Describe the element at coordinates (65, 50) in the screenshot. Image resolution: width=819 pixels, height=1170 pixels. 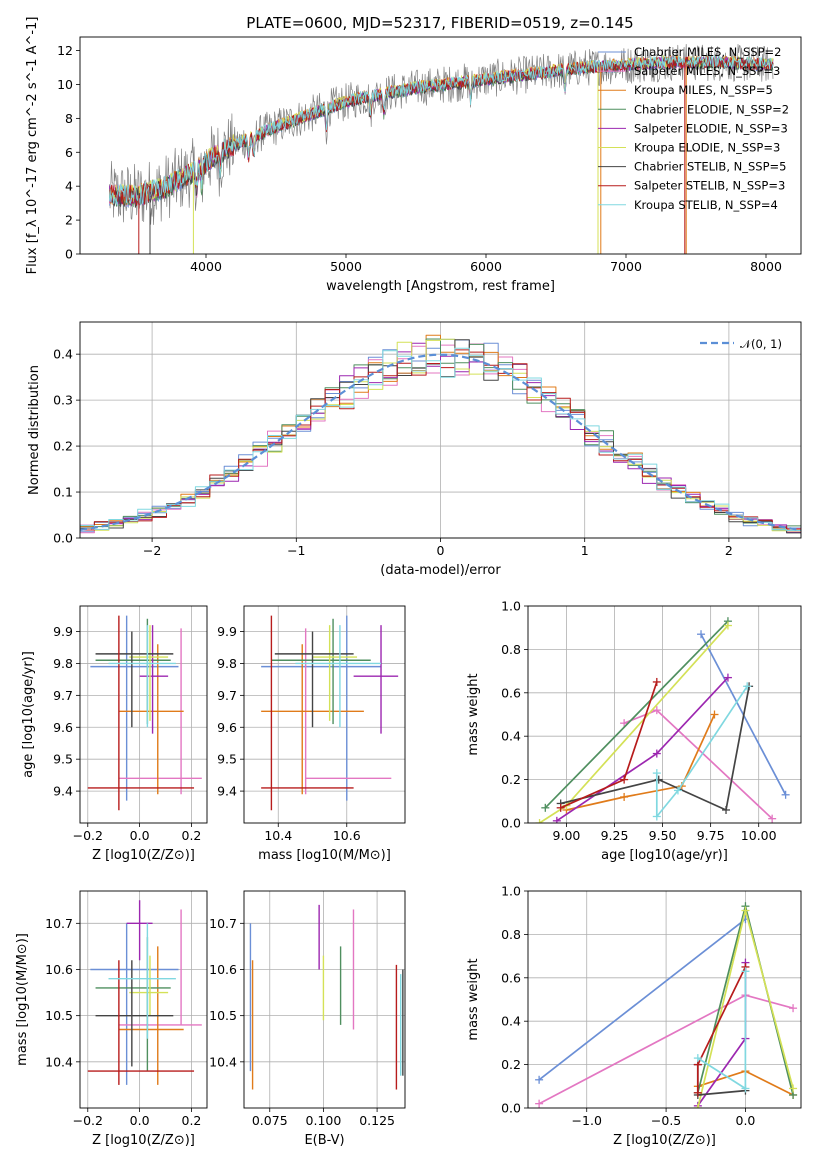
I see `y-tick-label: 12` at that location.